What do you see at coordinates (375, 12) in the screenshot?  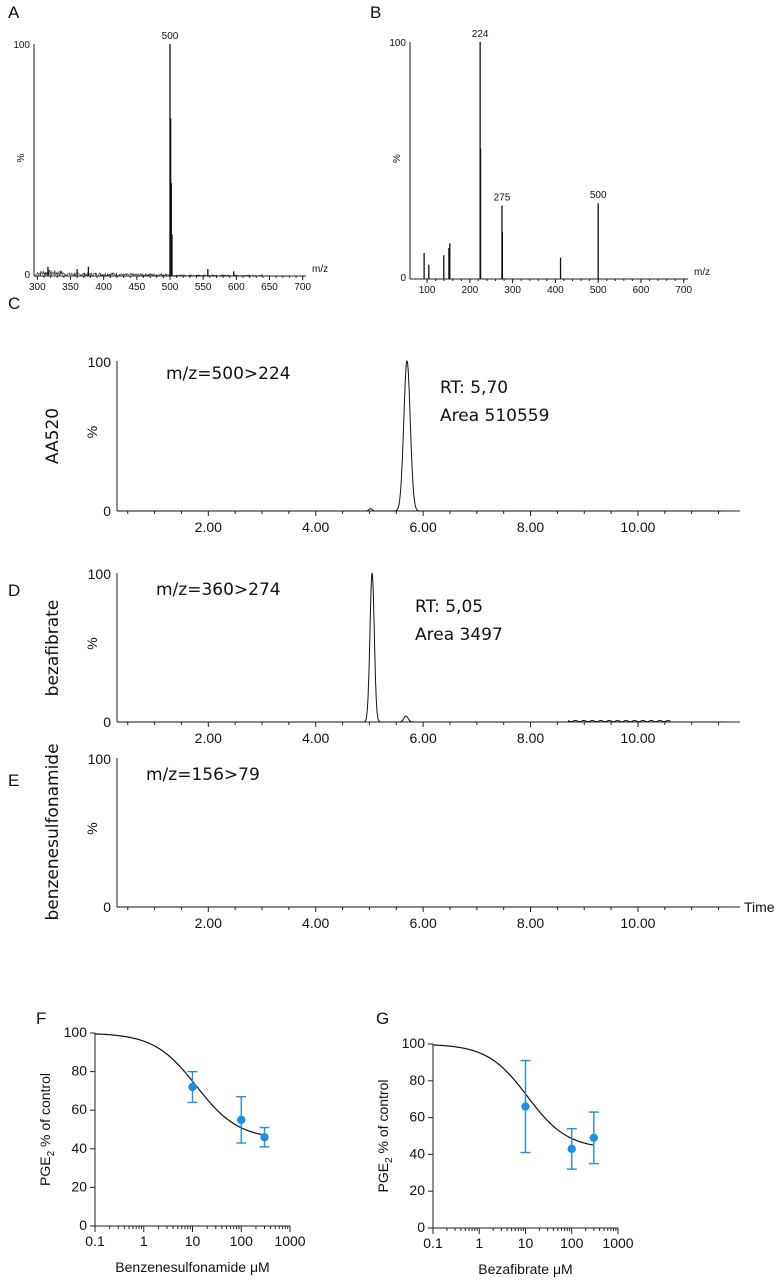 I see `panel-letter-b: B` at bounding box center [375, 12].